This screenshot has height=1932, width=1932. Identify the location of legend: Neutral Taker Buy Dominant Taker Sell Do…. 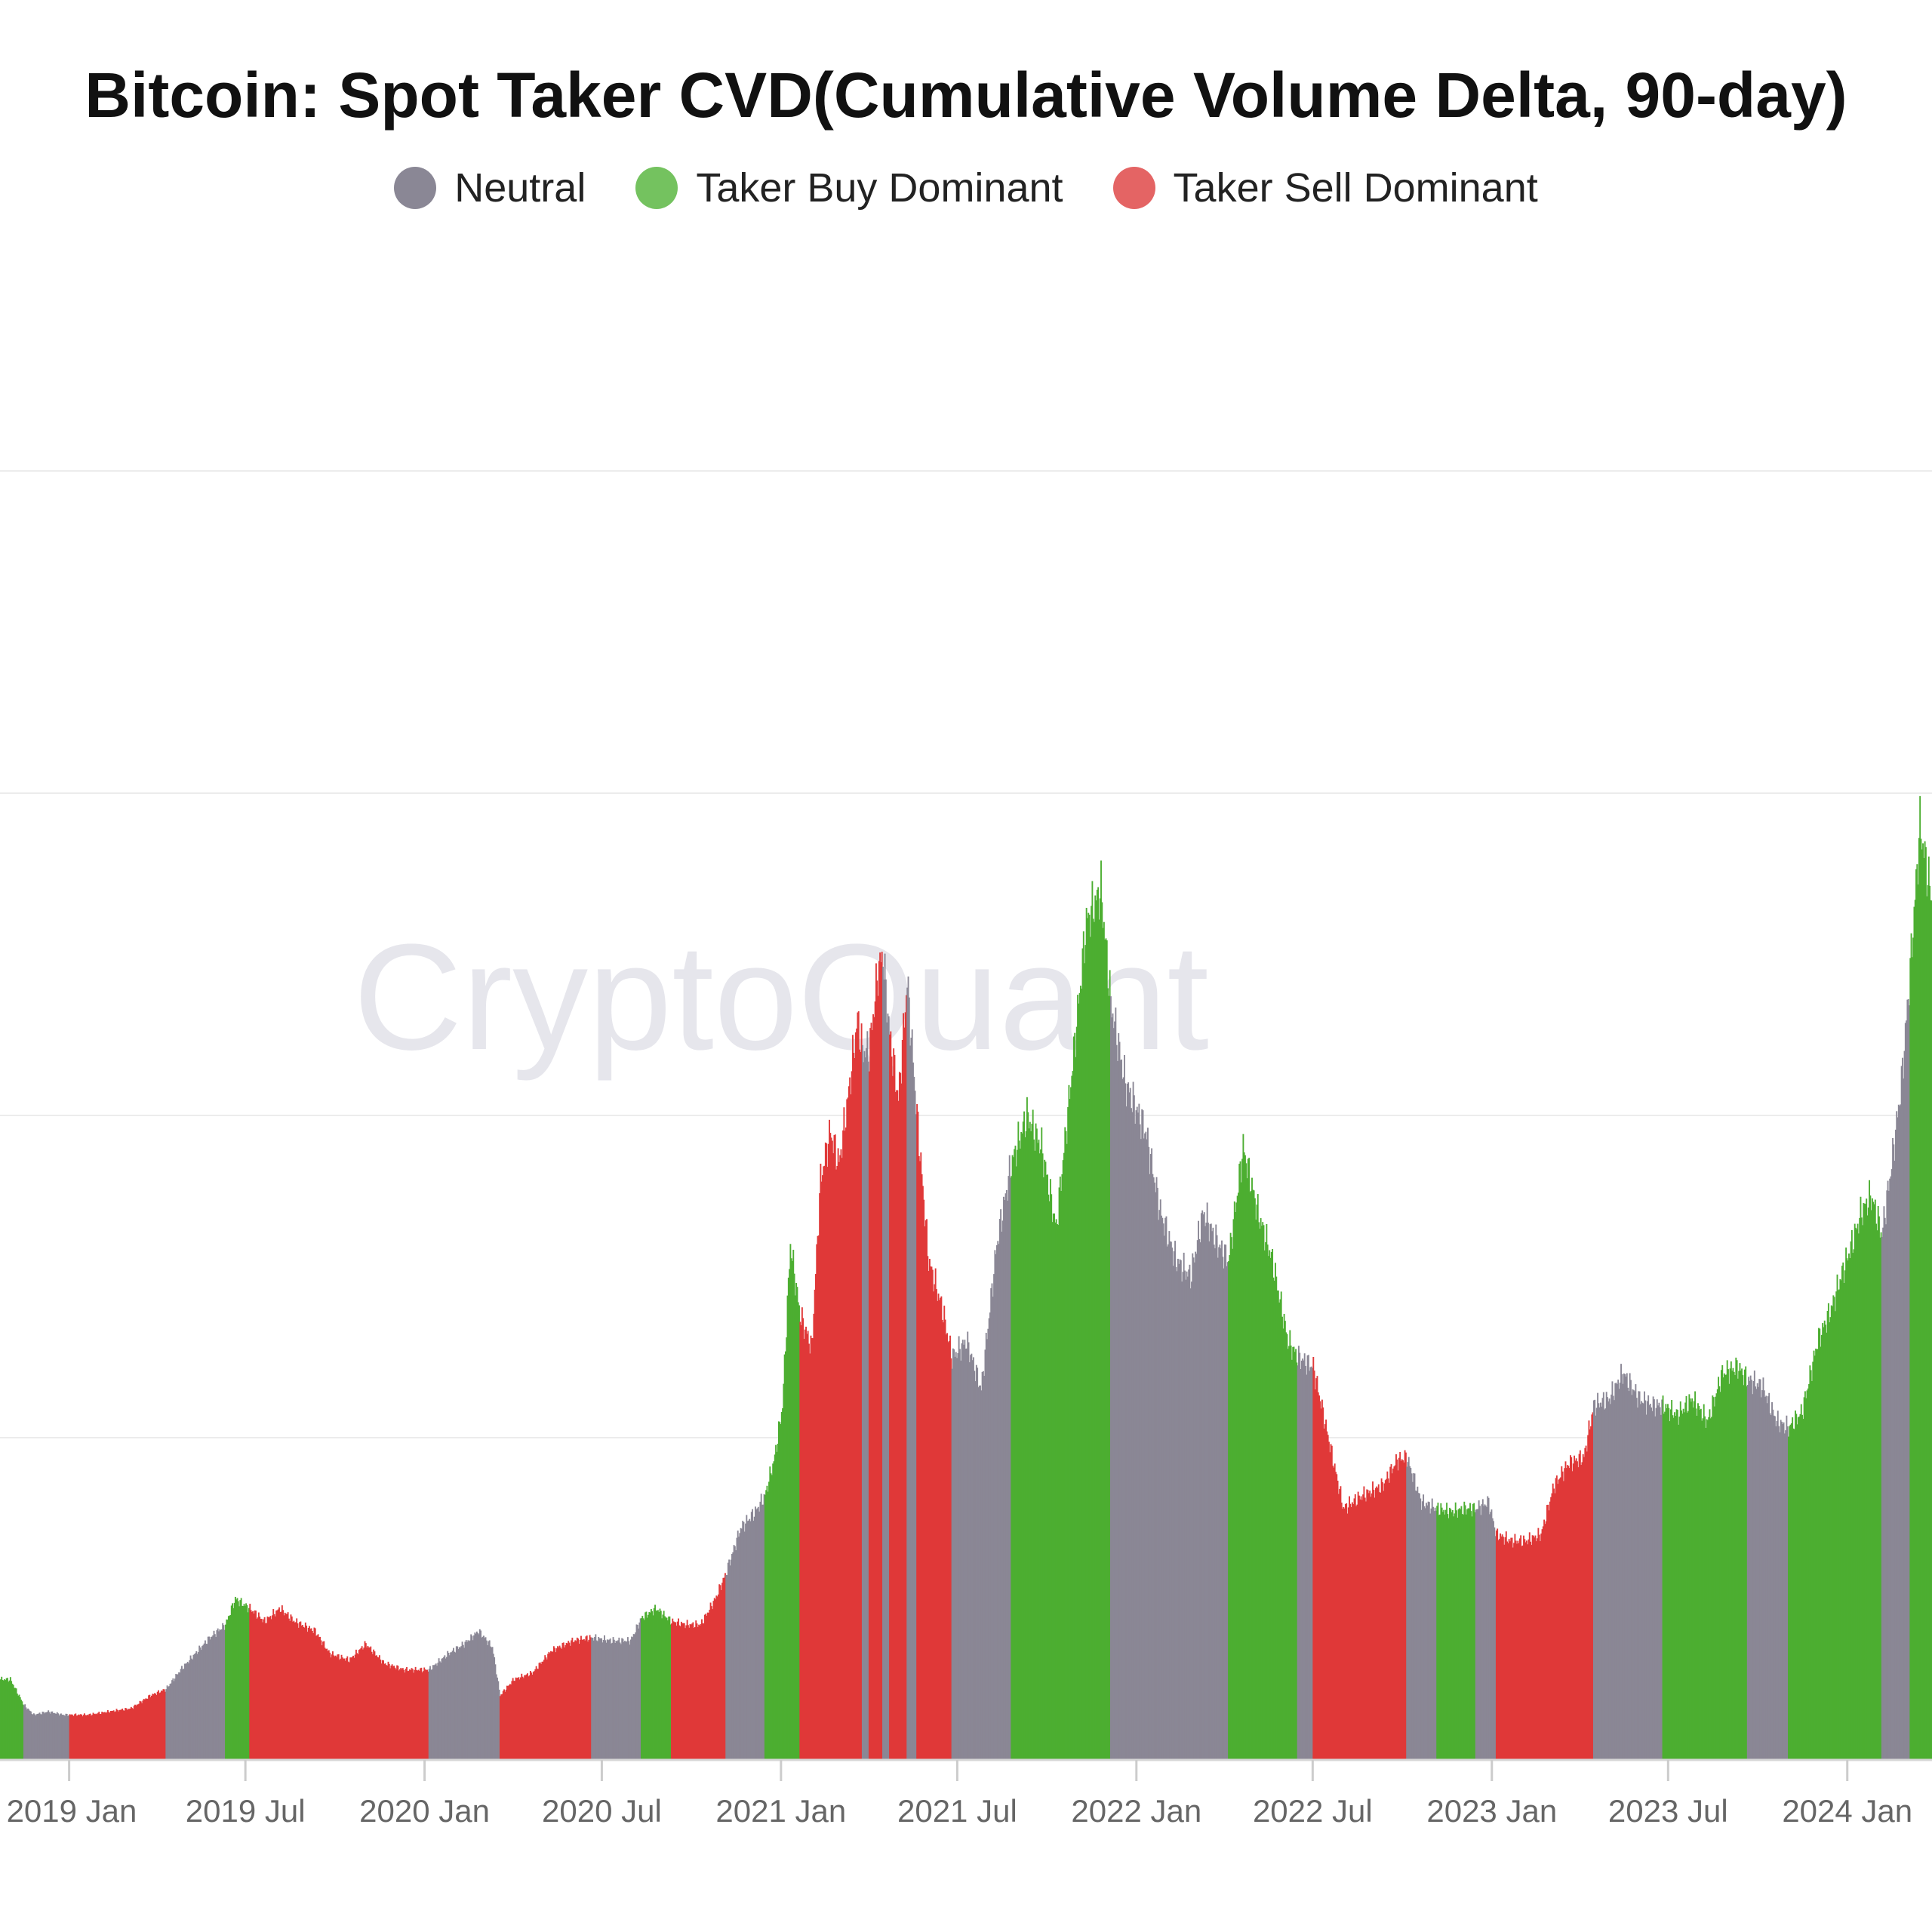
(966, 188).